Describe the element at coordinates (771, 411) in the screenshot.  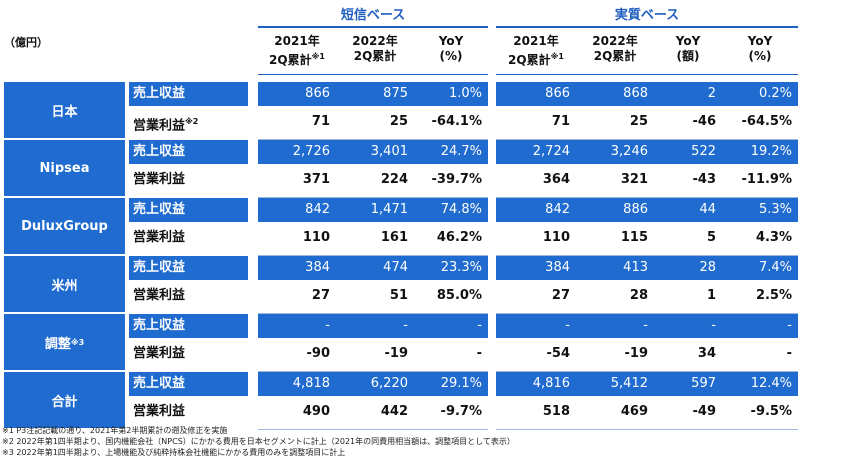
I see `table-cell: -9.5%` at that location.